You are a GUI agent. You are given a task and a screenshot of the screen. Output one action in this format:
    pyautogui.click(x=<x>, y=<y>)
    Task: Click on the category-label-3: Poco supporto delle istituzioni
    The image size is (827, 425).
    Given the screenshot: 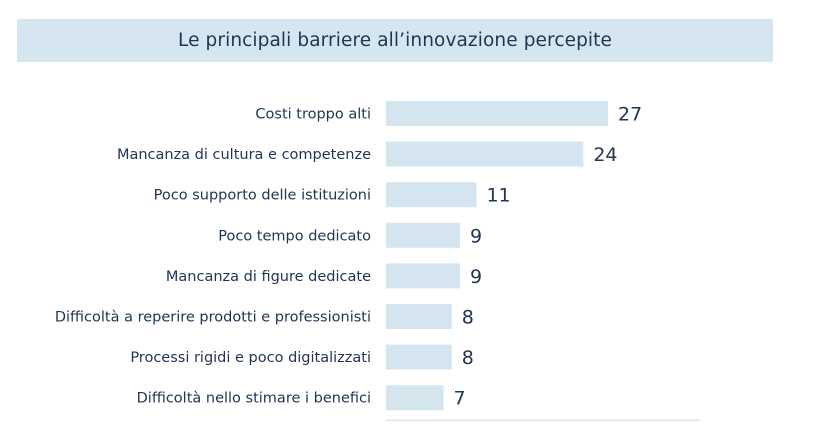 What is the action you would take?
    pyautogui.click(x=262, y=196)
    